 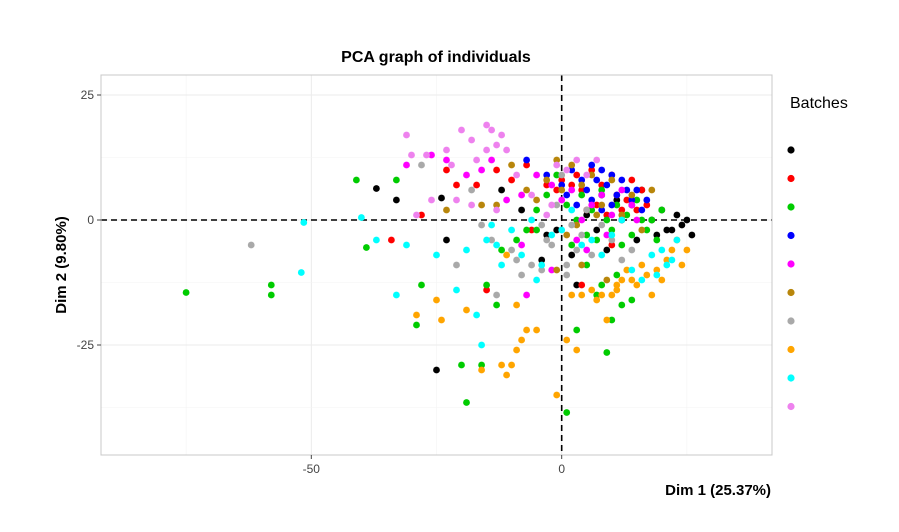 I want to click on legend: Batches, so click(x=817, y=253).